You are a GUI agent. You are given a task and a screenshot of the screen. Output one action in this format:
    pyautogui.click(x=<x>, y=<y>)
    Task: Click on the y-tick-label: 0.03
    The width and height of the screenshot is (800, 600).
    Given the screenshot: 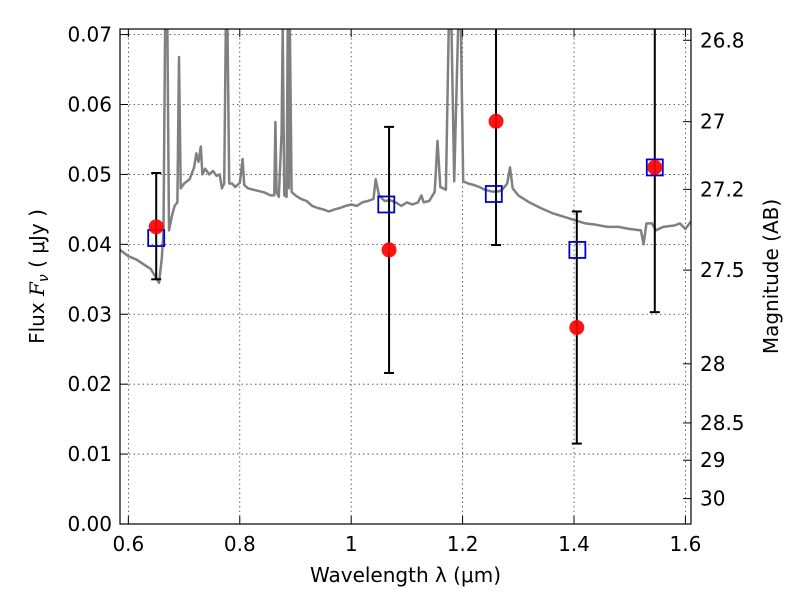 What is the action you would take?
    pyautogui.click(x=89, y=314)
    